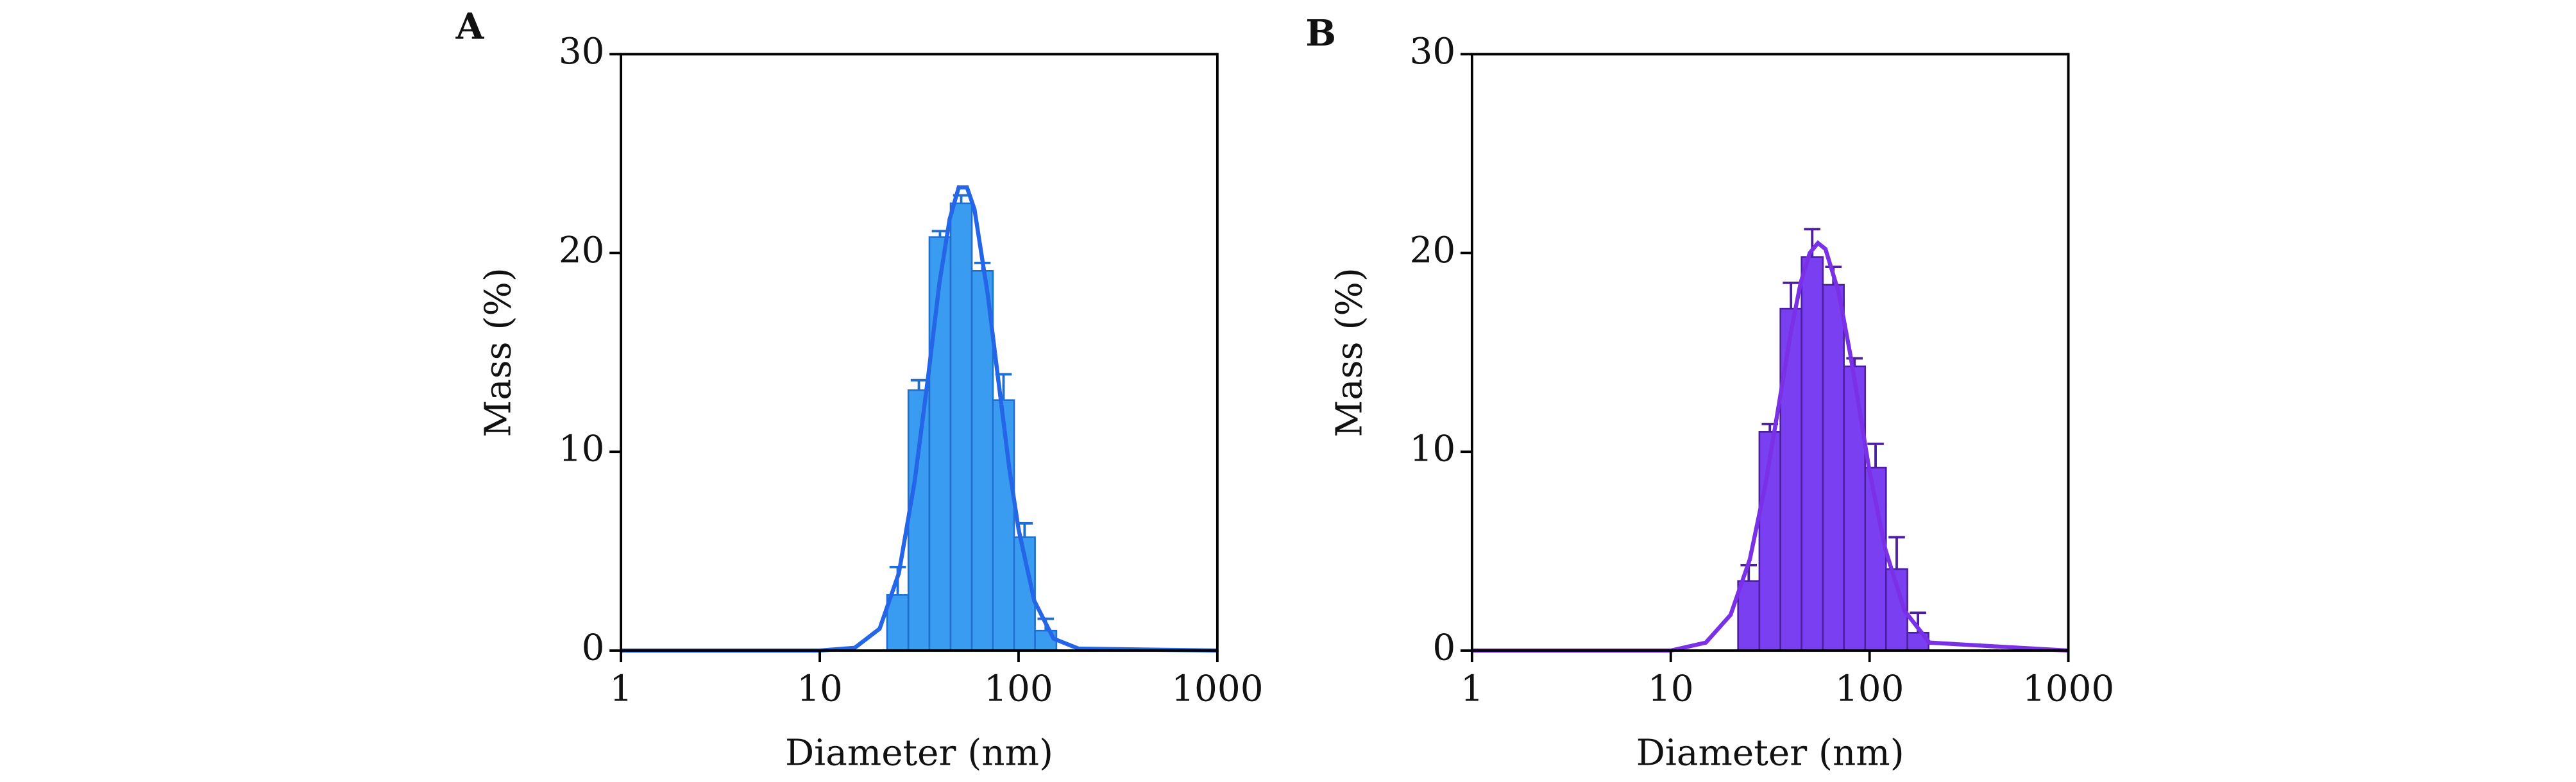 This screenshot has height=782, width=2576. What do you see at coordinates (1320, 33) in the screenshot?
I see `panel-label: B` at bounding box center [1320, 33].